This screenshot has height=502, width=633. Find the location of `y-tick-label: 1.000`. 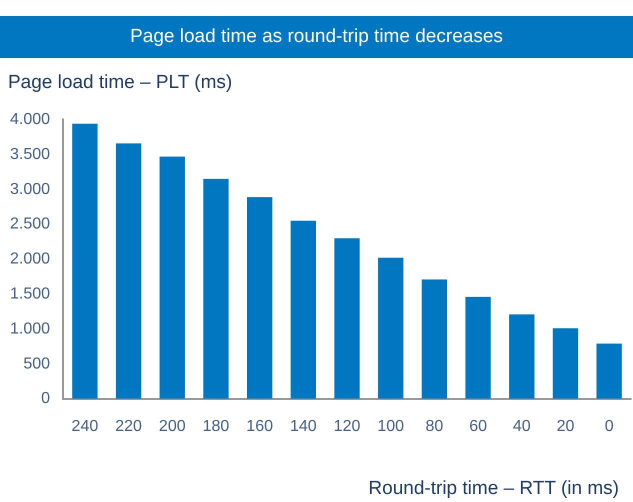

y-tick-label: 1.000 is located at coordinates (30, 329).